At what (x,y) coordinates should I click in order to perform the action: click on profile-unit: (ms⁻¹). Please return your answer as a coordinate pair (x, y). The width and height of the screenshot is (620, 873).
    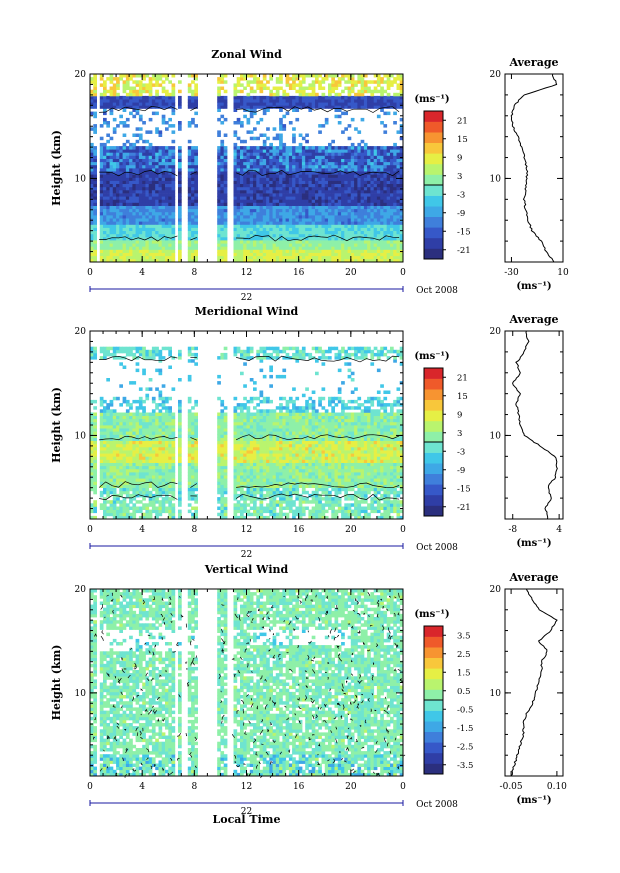
    Looking at the image, I should click on (533, 286).